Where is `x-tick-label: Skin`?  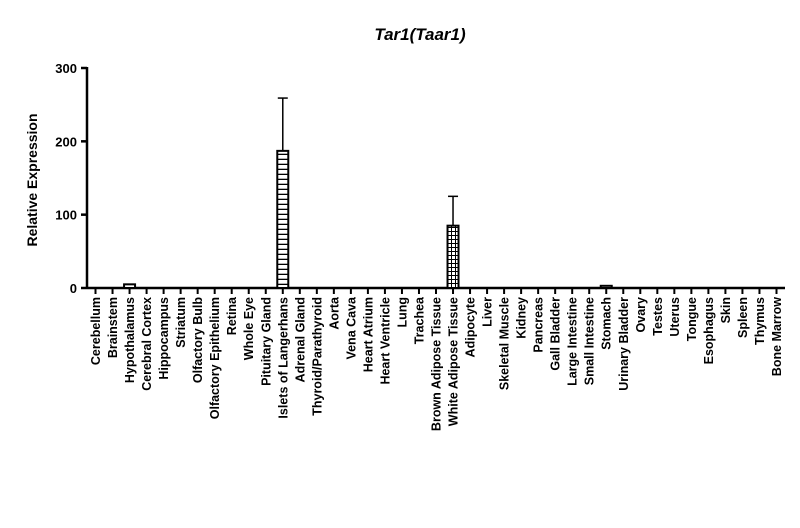
x-tick-label: Skin is located at coordinates (726, 310).